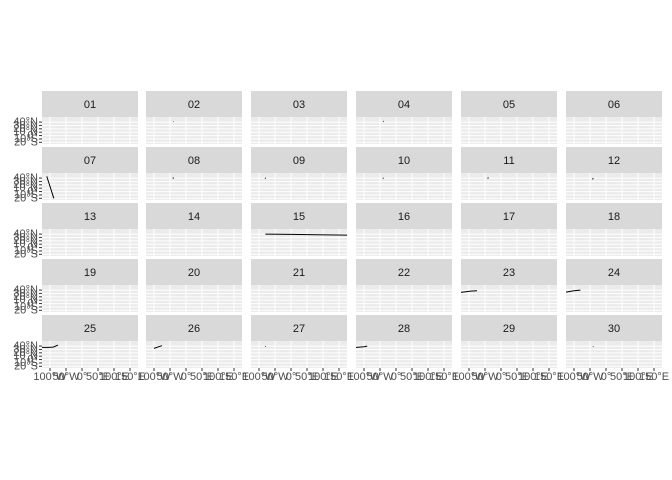 The image size is (672, 480). Describe the element at coordinates (25, 188) in the screenshot. I see `y-tick-label: 10°N` at that location.